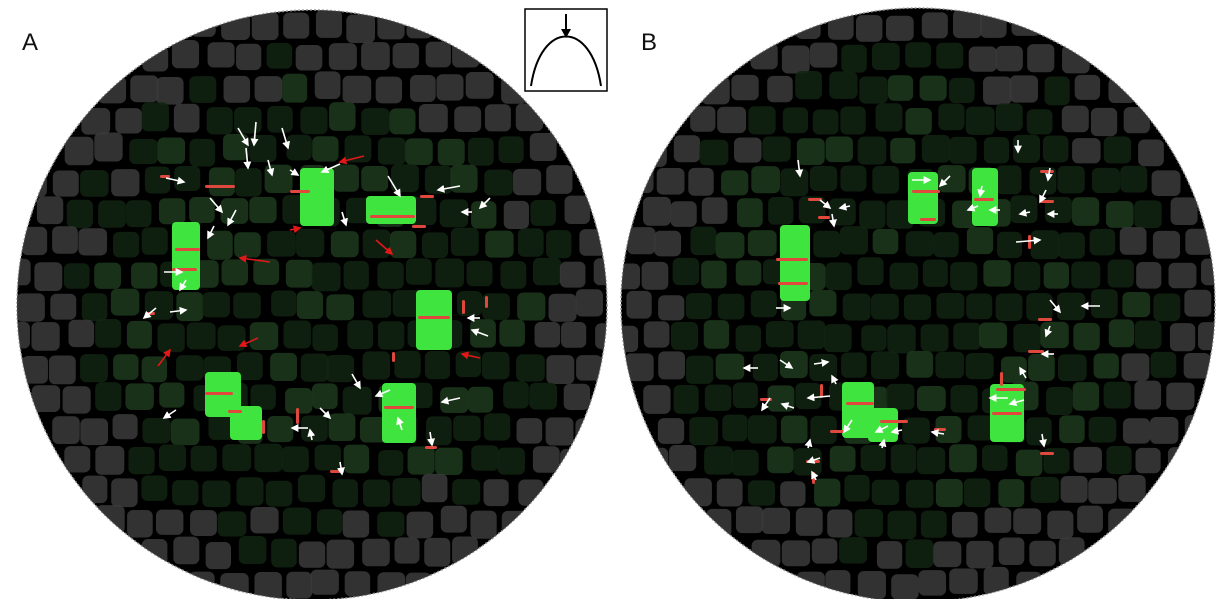 Image resolution: width=1223 pixels, height=599 pixels. I want to click on bright-cell, so click(883, 425).